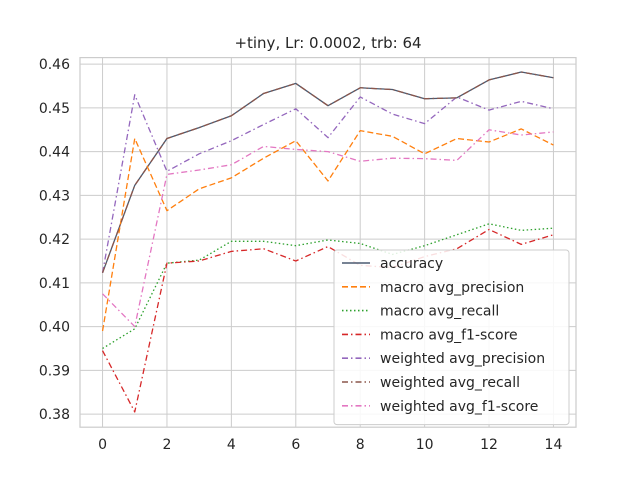 The height and width of the screenshot is (480, 640). What do you see at coordinates (459, 407) in the screenshot?
I see `legend-label: weighted avg_f1-score` at bounding box center [459, 407].